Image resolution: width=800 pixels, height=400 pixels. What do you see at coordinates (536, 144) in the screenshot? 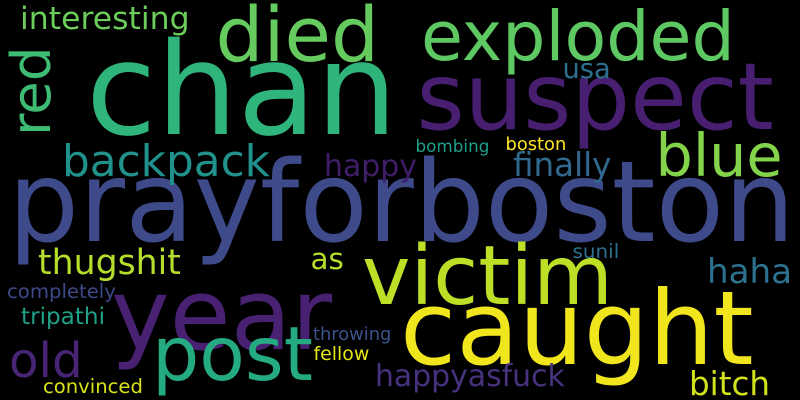
I see `word-boston: boston` at bounding box center [536, 144].